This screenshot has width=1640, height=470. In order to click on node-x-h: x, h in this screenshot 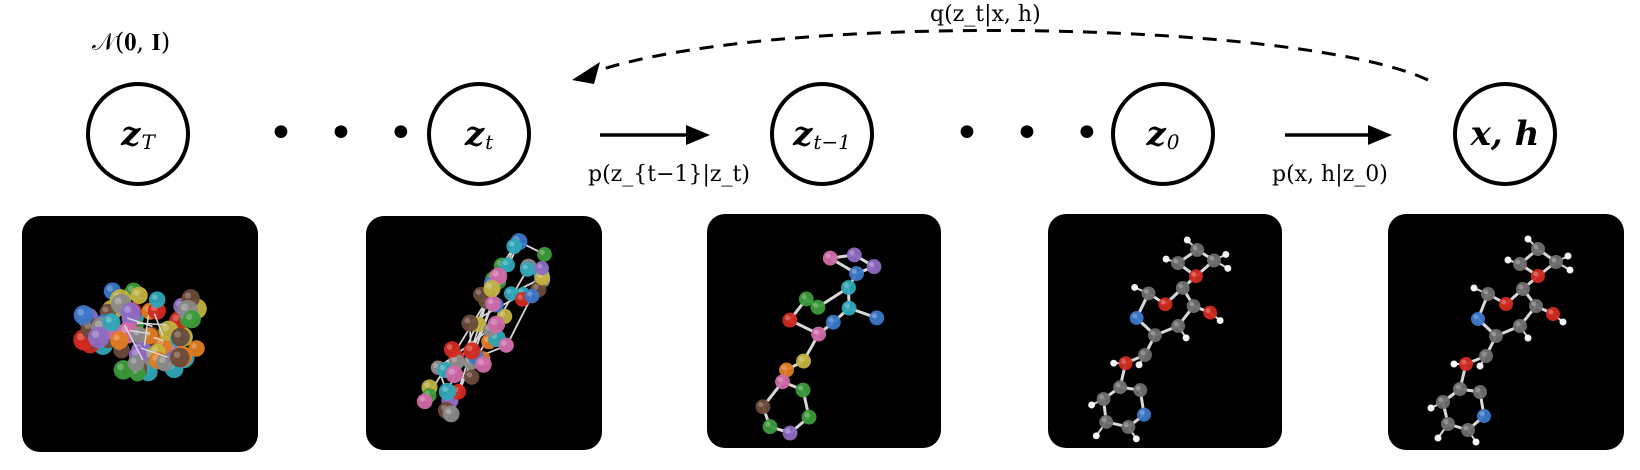, I will do `click(1505, 134)`.